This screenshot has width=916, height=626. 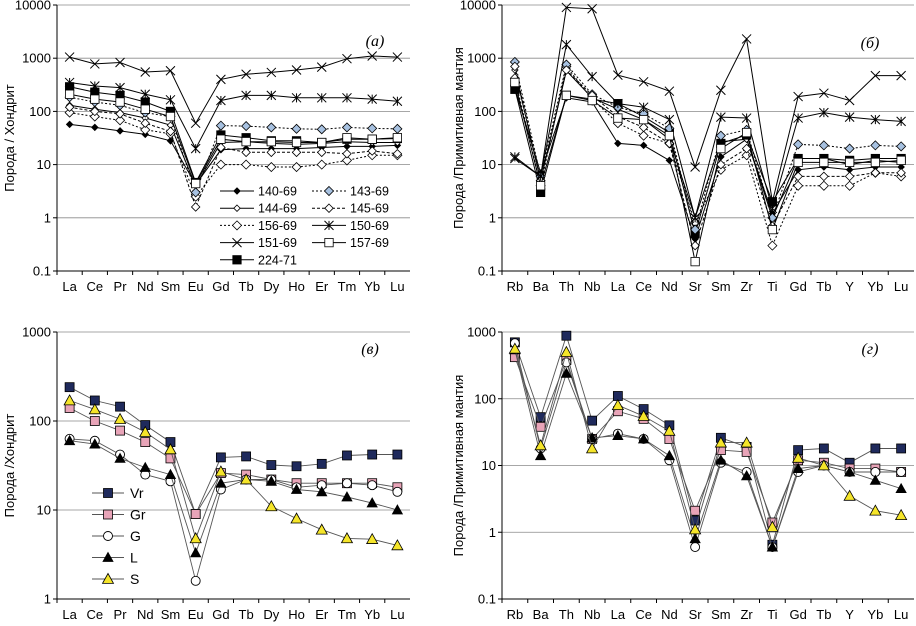 What do you see at coordinates (372, 614) in the screenshot?
I see `x-tick-label: Yb` at bounding box center [372, 614].